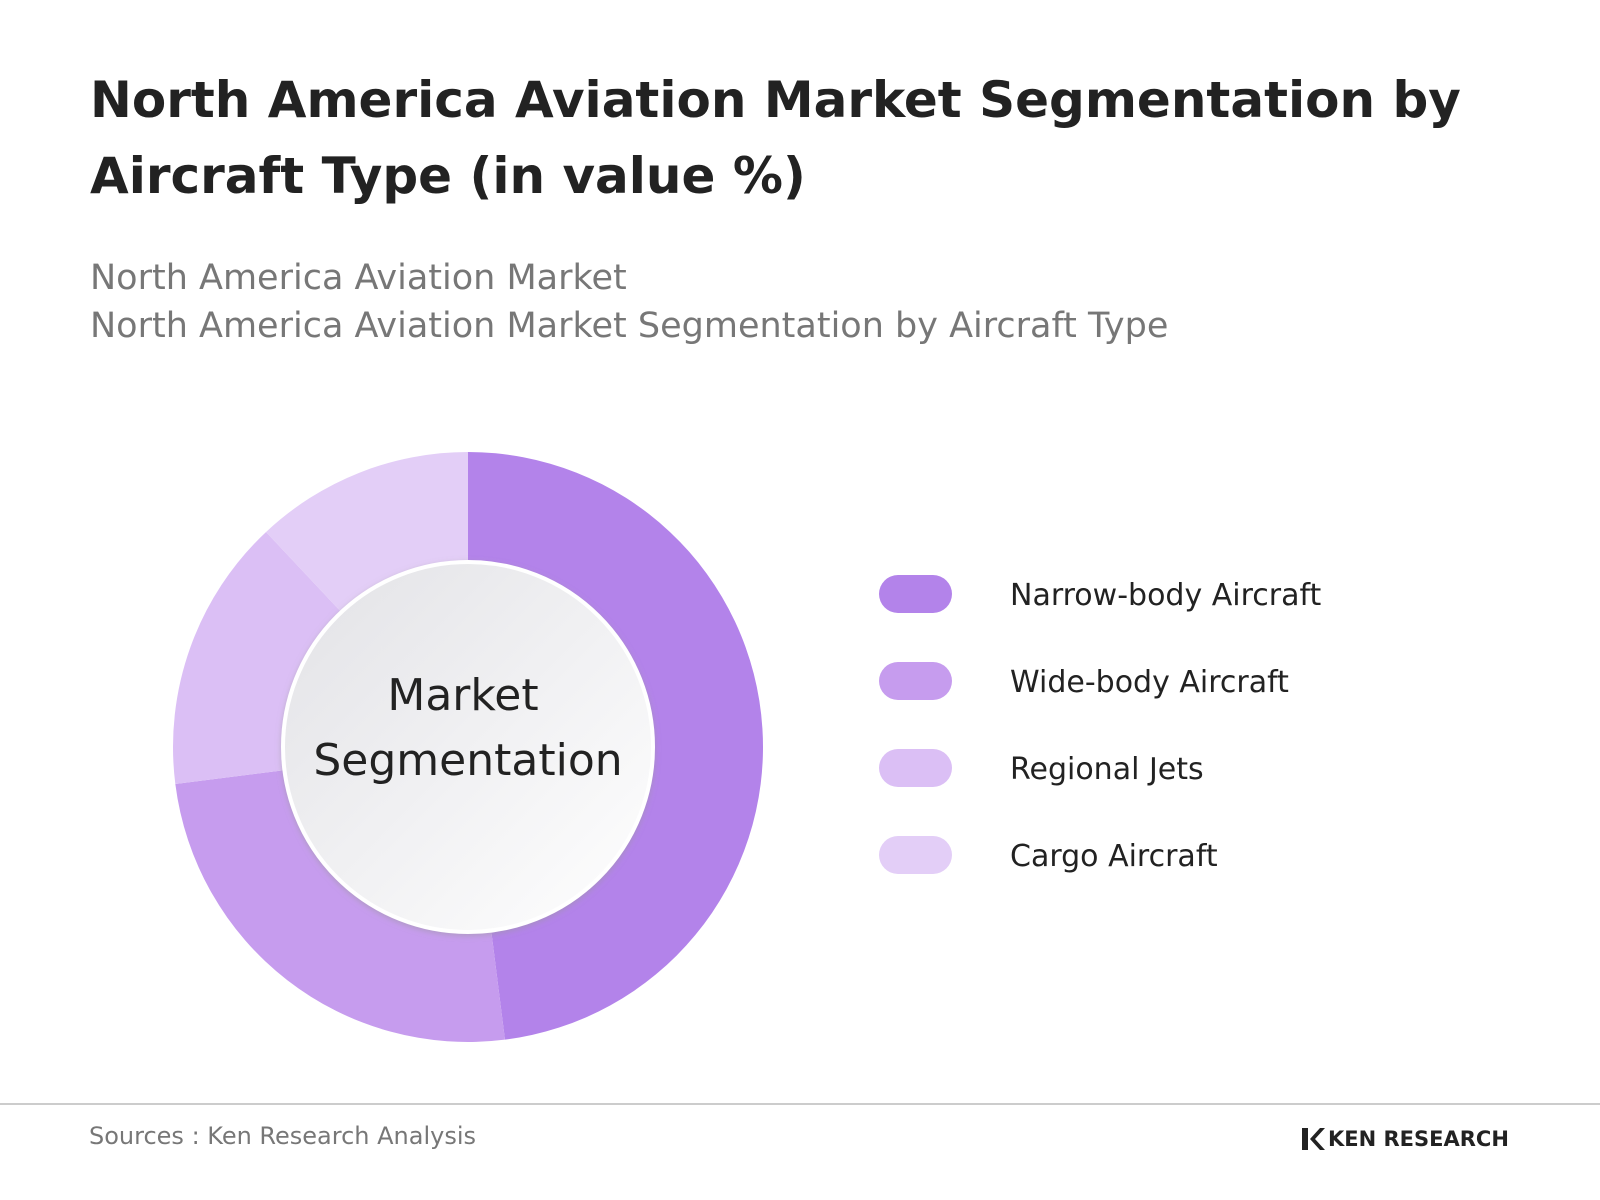  I want to click on logo: KEN RESEARCH, so click(1418, 1139).